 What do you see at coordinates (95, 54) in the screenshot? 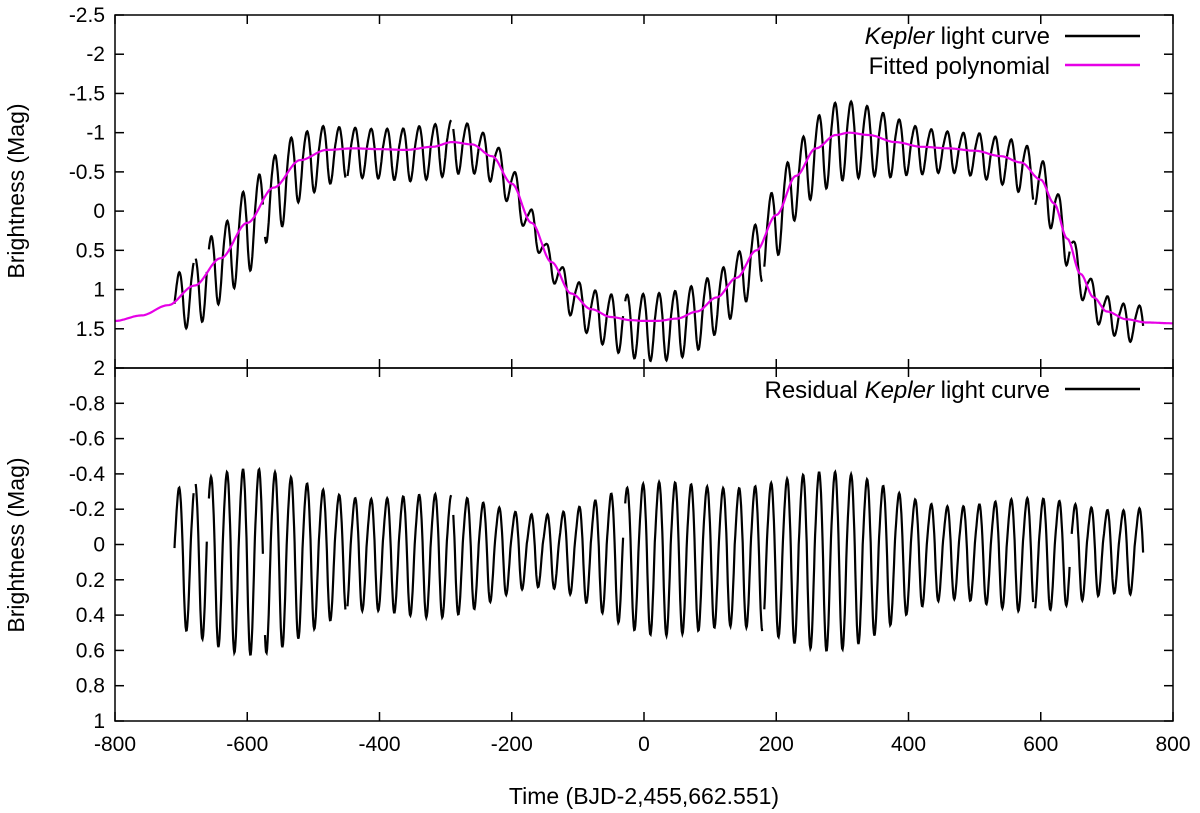
I see `y-tick-label: -2` at bounding box center [95, 54].